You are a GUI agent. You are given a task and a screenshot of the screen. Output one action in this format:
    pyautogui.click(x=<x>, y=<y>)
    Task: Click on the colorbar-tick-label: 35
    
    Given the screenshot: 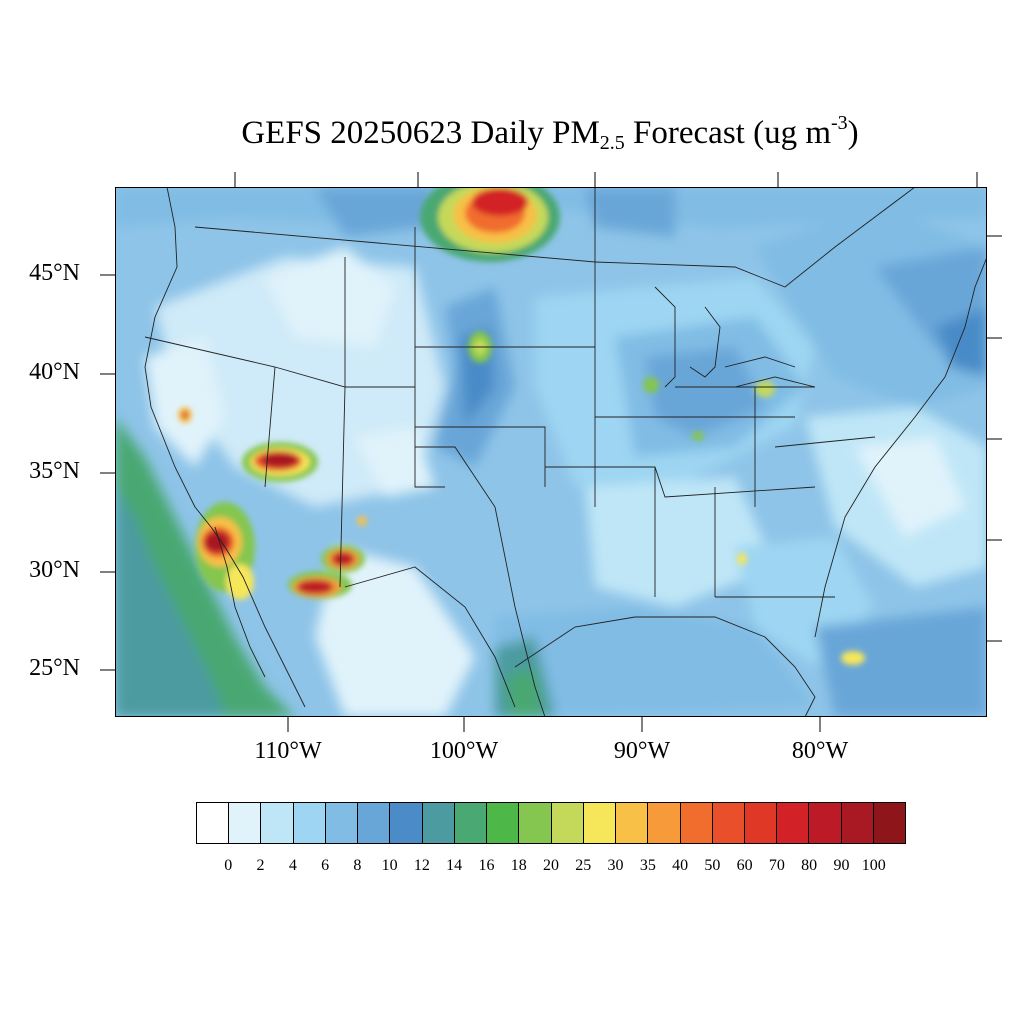 What is the action you would take?
    pyautogui.click(x=647, y=865)
    